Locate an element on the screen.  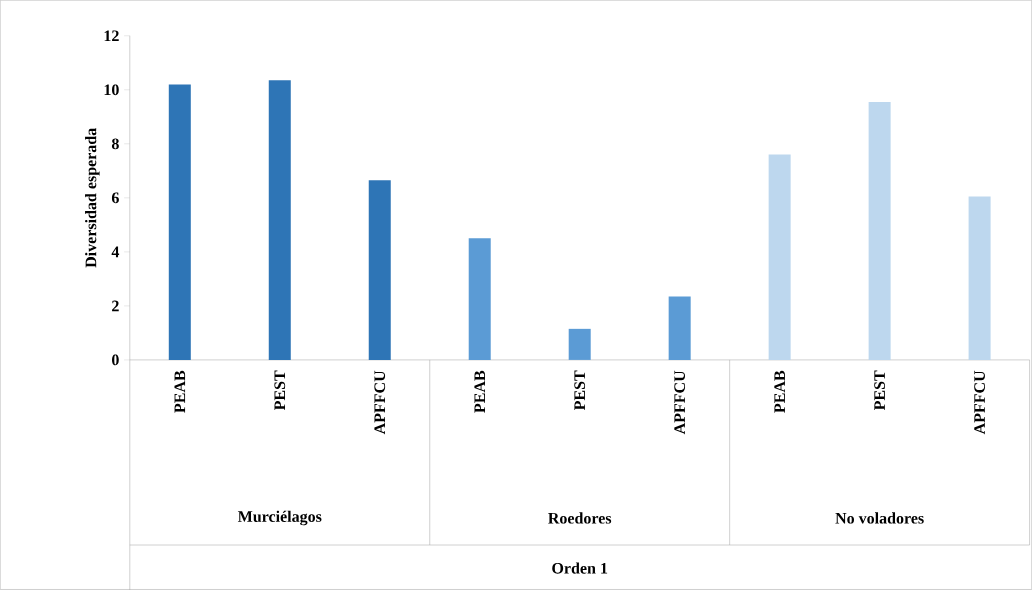
y-tick-label: 12 is located at coordinates (111, 35).